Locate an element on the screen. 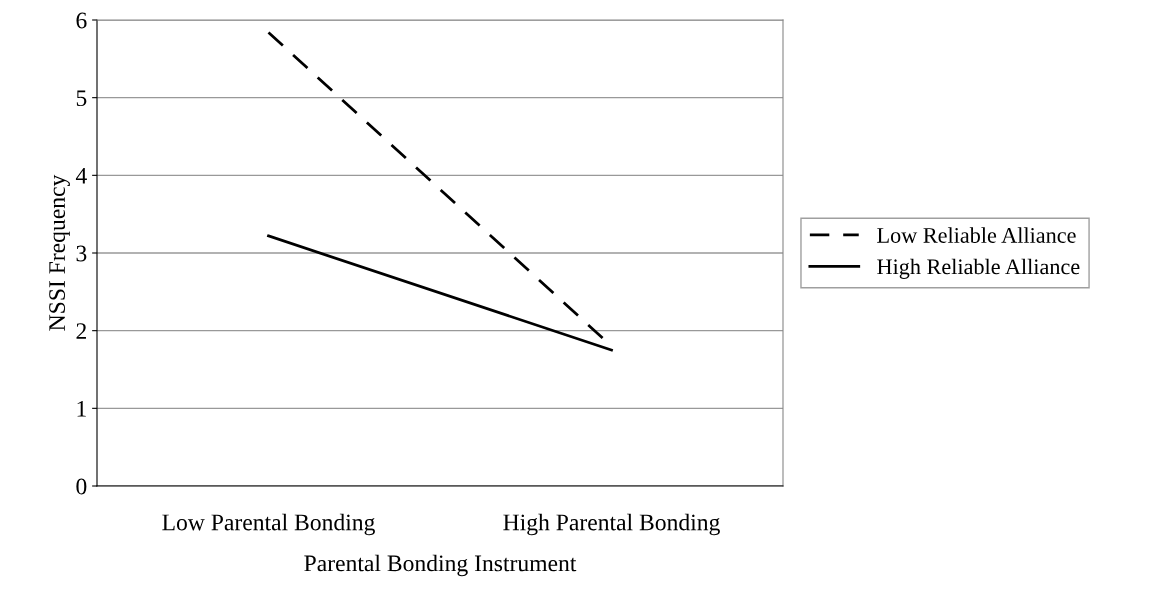  y-tick-label: 1 is located at coordinates (81, 408).